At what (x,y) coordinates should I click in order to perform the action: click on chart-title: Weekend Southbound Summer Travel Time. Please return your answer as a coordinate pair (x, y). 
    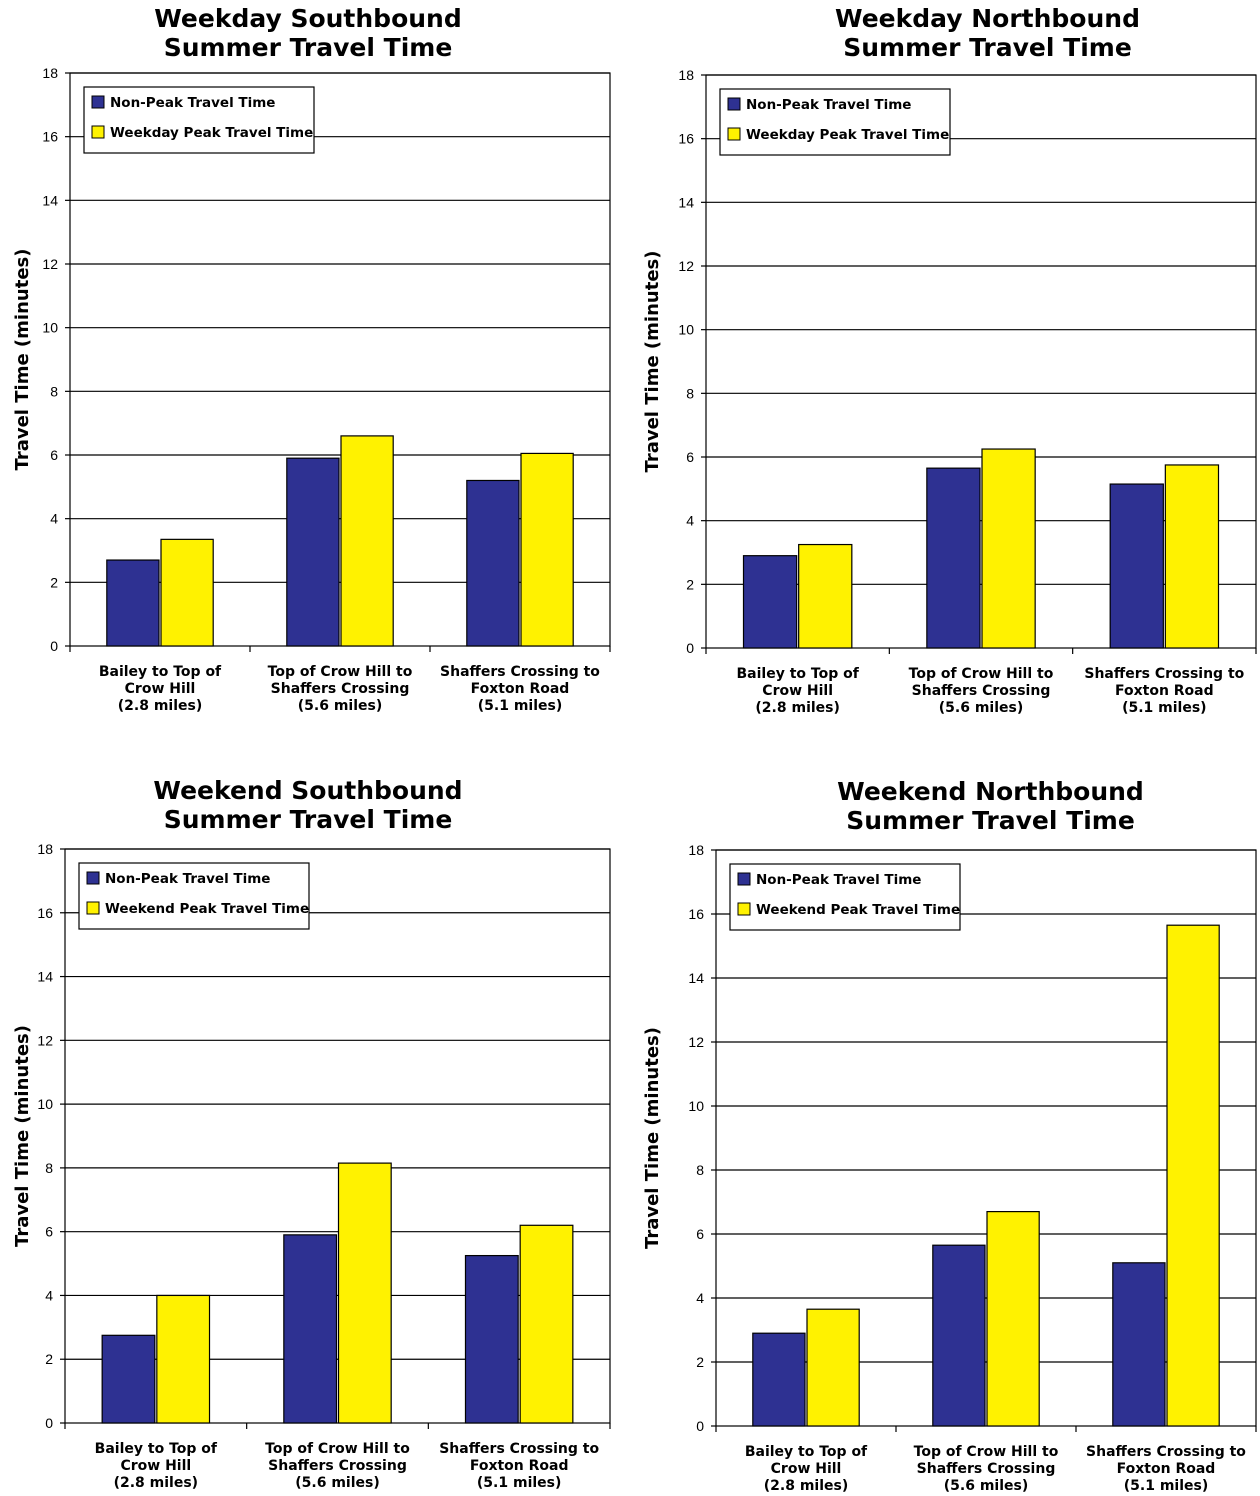
    Looking at the image, I should click on (308, 805).